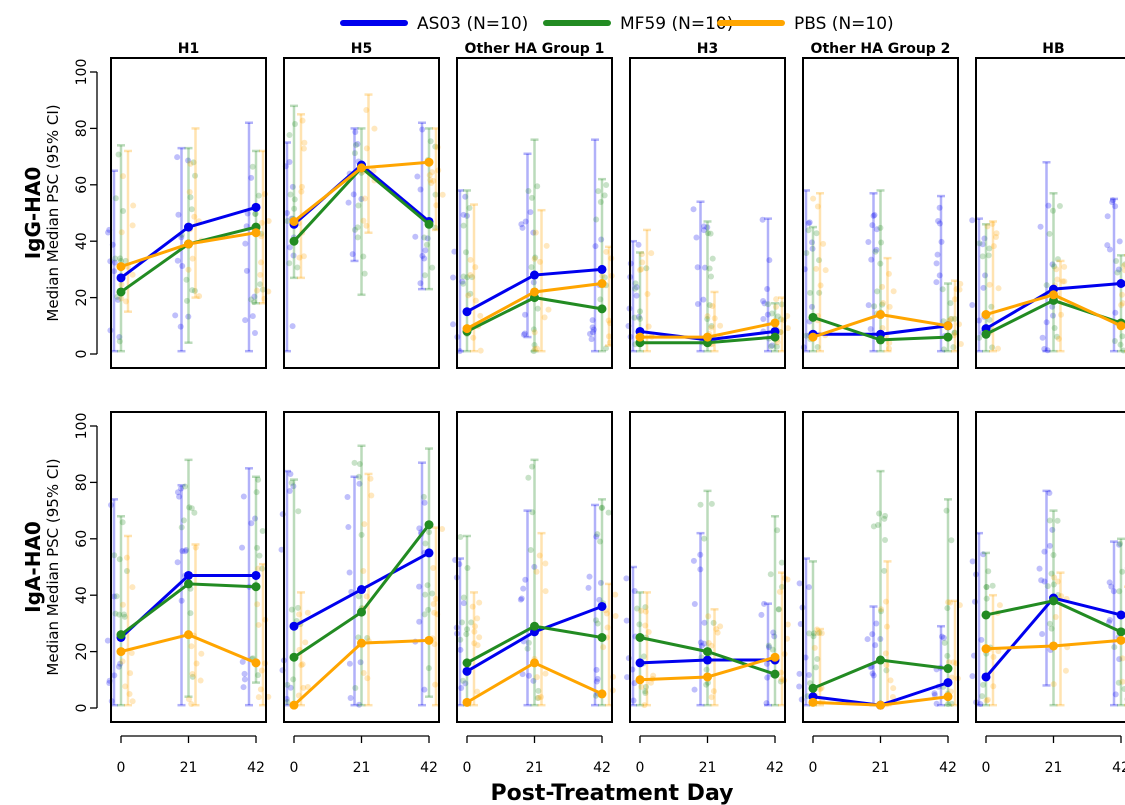 The image size is (1125, 805). I want to click on legend-entry: MF59 (N=10), so click(638, 24).